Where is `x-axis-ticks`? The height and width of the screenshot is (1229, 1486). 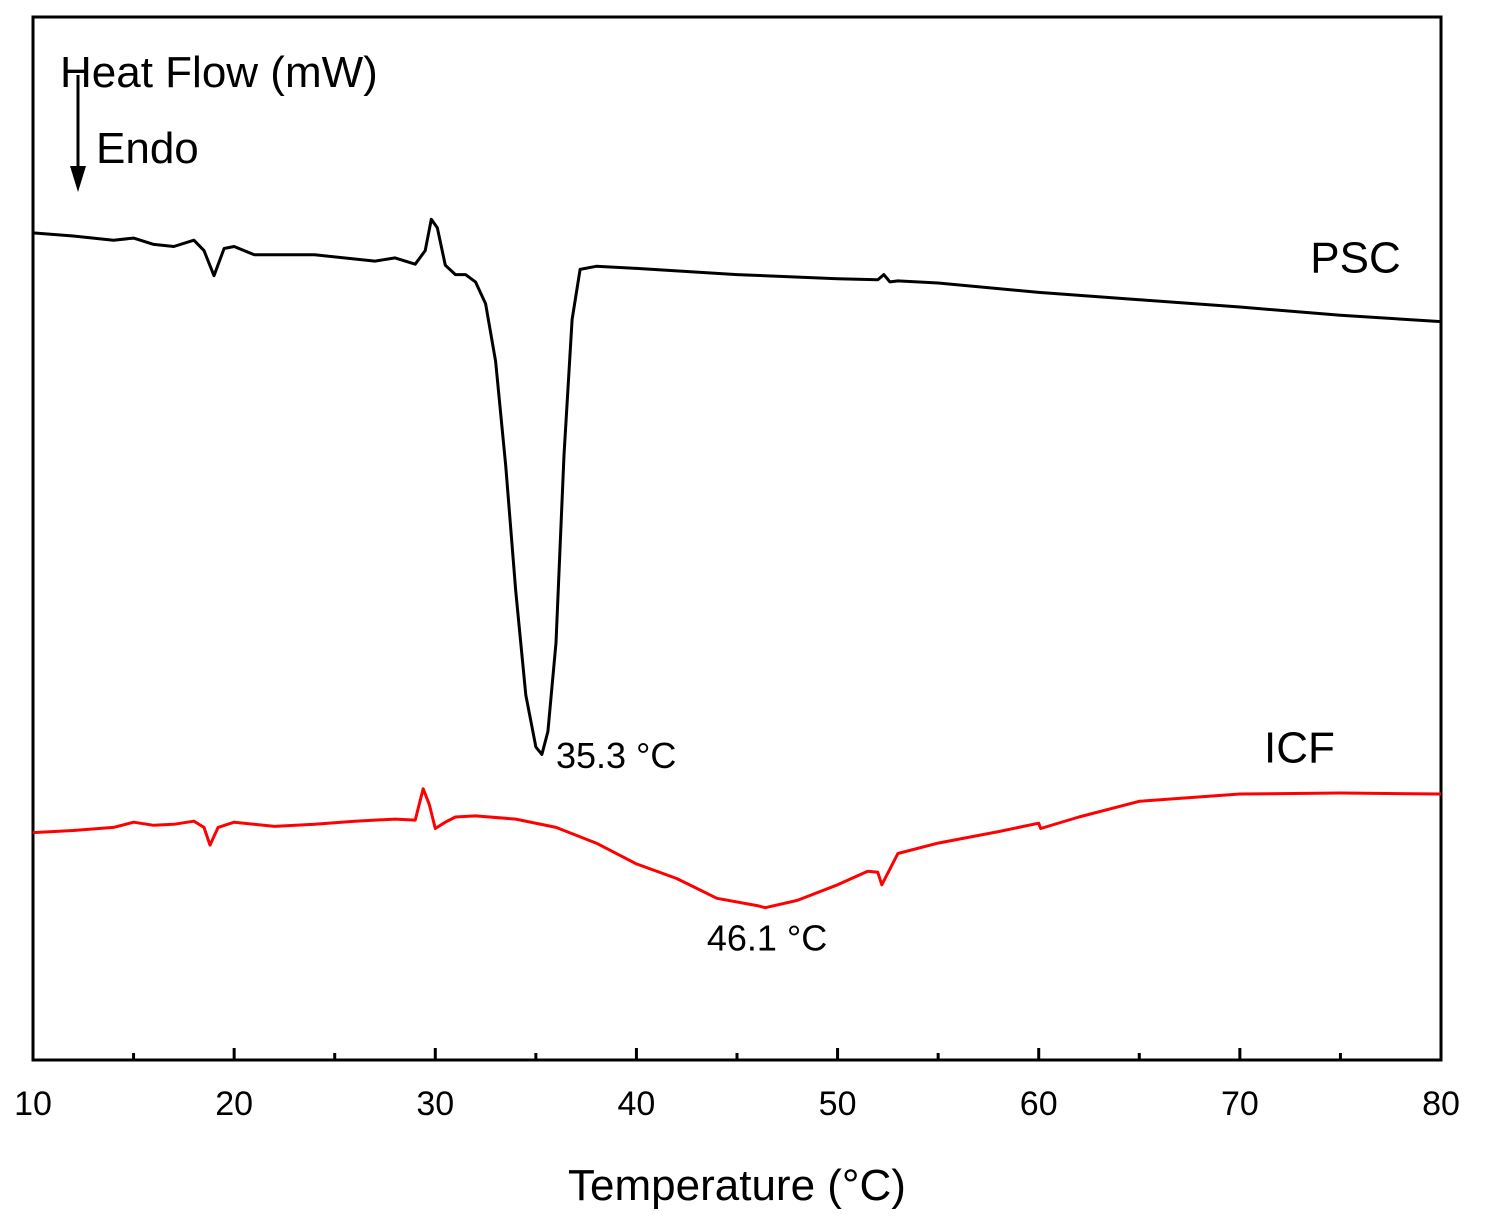 x-axis-ticks is located at coordinates (737, 1054).